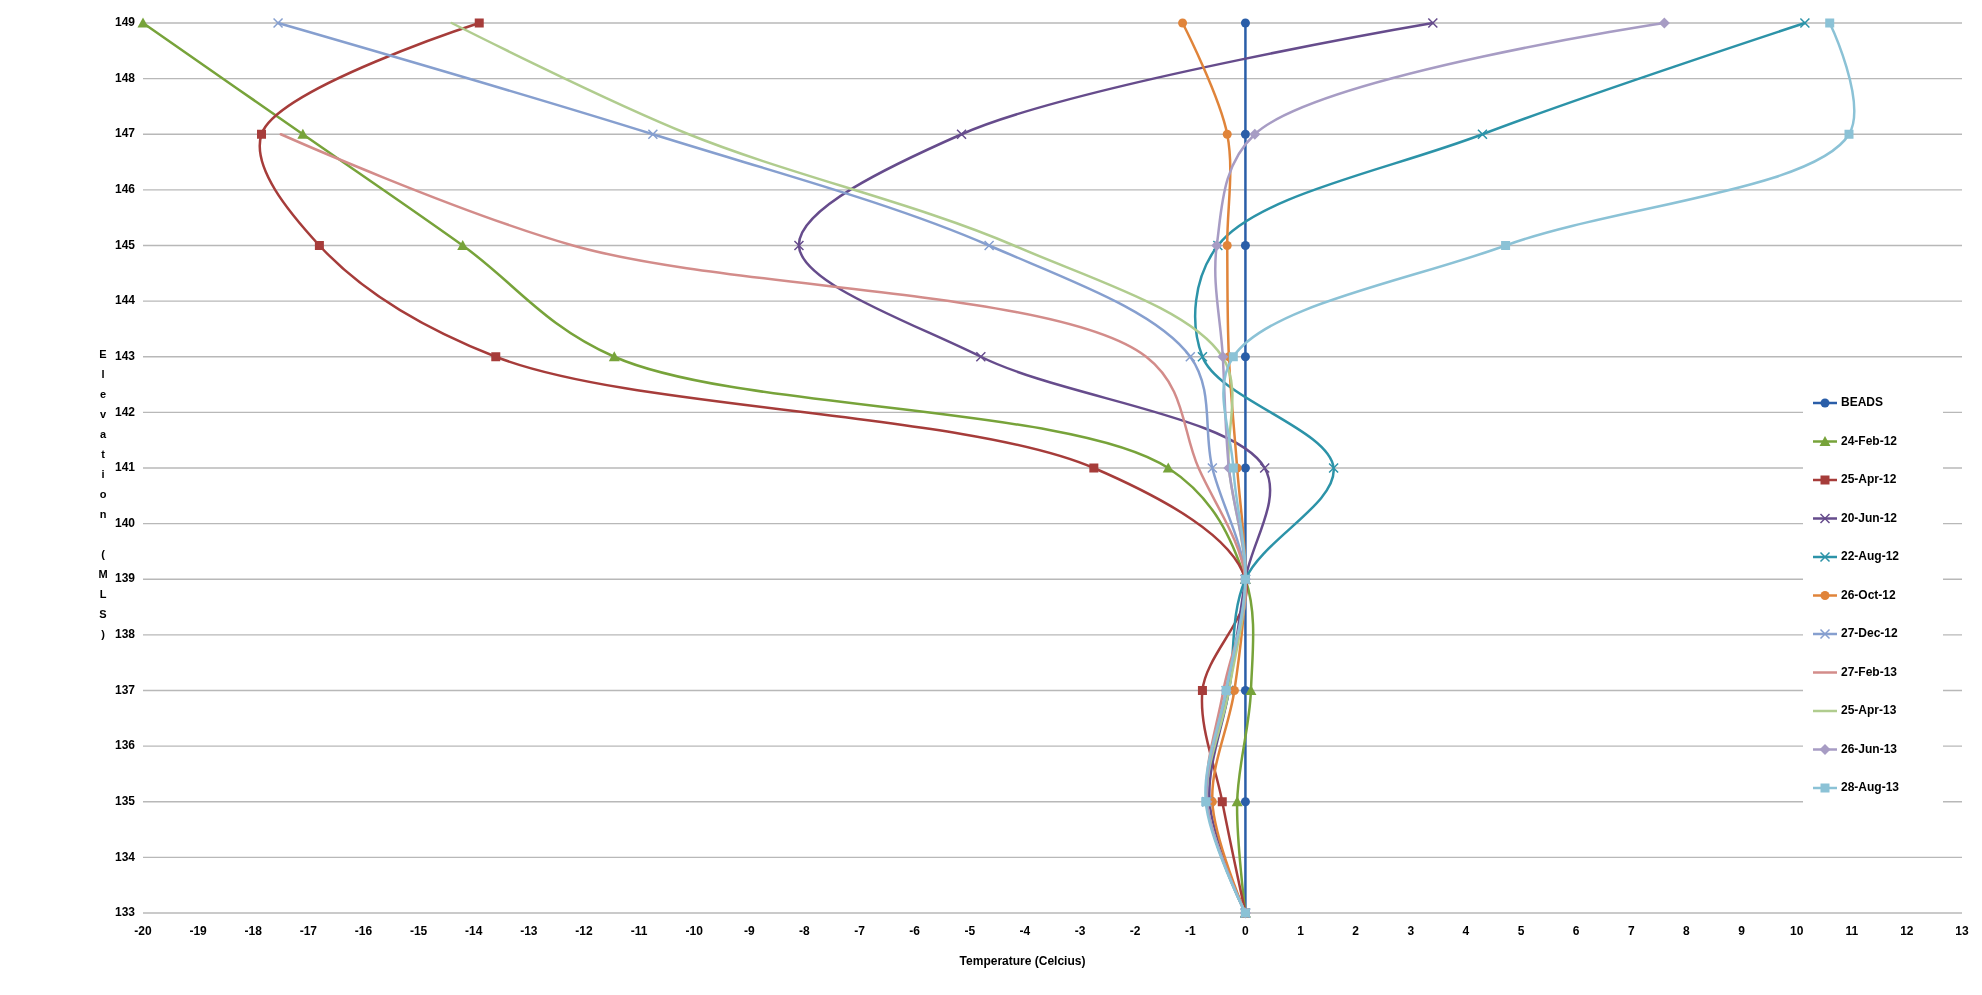  Describe the element at coordinates (1135, 931) in the screenshot. I see `x-tick-label: -2` at that location.